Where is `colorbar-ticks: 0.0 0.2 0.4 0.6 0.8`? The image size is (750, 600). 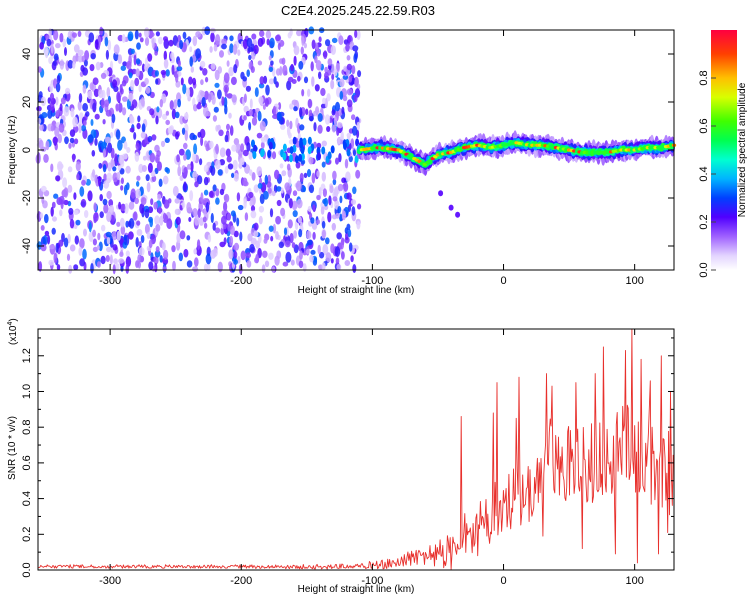 colorbar-ticks: 0.0 0.2 0.4 0.6 0.8 is located at coordinates (707, 174).